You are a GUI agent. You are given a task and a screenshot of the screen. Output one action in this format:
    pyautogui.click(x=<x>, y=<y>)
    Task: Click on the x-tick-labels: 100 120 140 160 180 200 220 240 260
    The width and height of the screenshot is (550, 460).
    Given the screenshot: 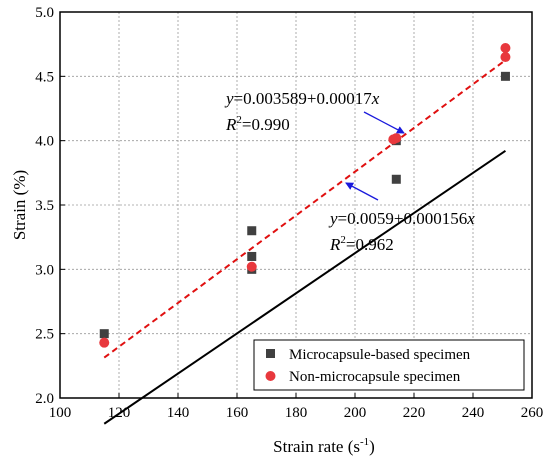 What is the action you would take?
    pyautogui.click(x=296, y=413)
    